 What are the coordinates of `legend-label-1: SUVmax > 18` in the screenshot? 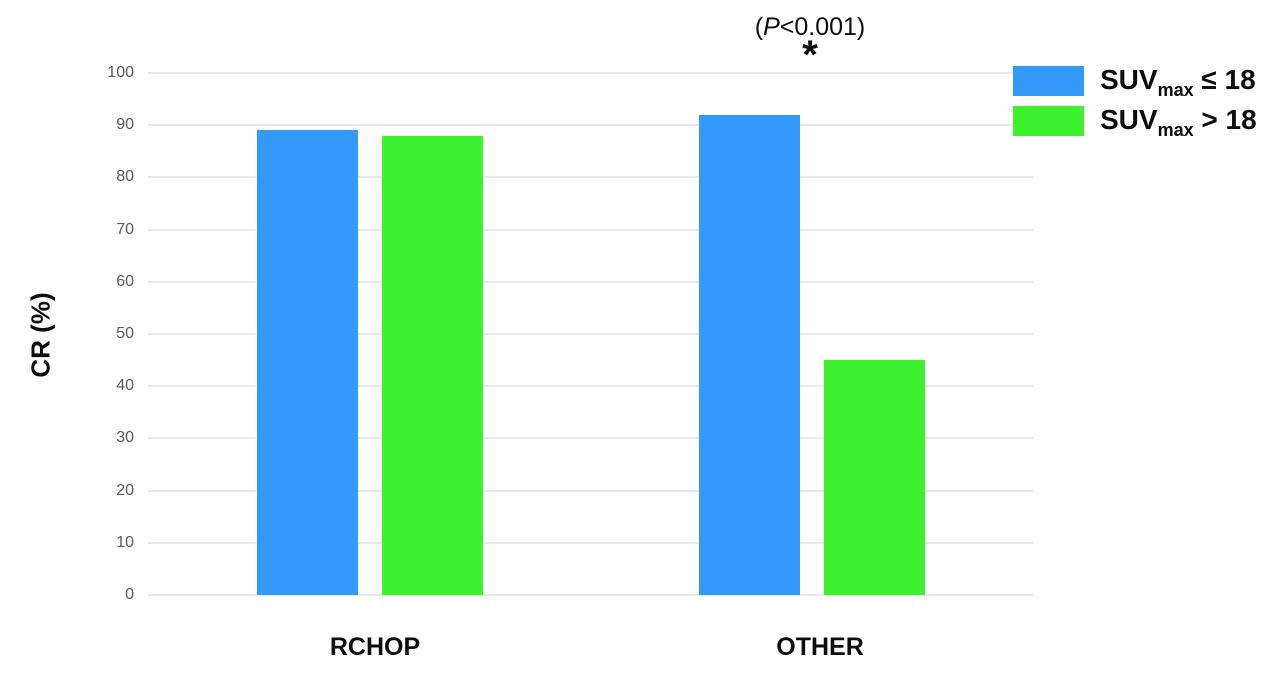 It's located at (1178, 121).